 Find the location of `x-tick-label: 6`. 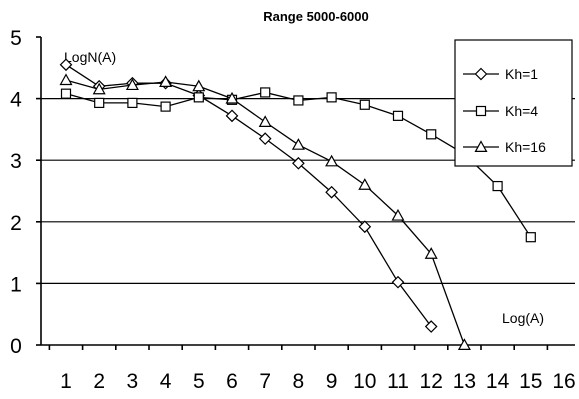

x-tick-label: 6 is located at coordinates (232, 381).